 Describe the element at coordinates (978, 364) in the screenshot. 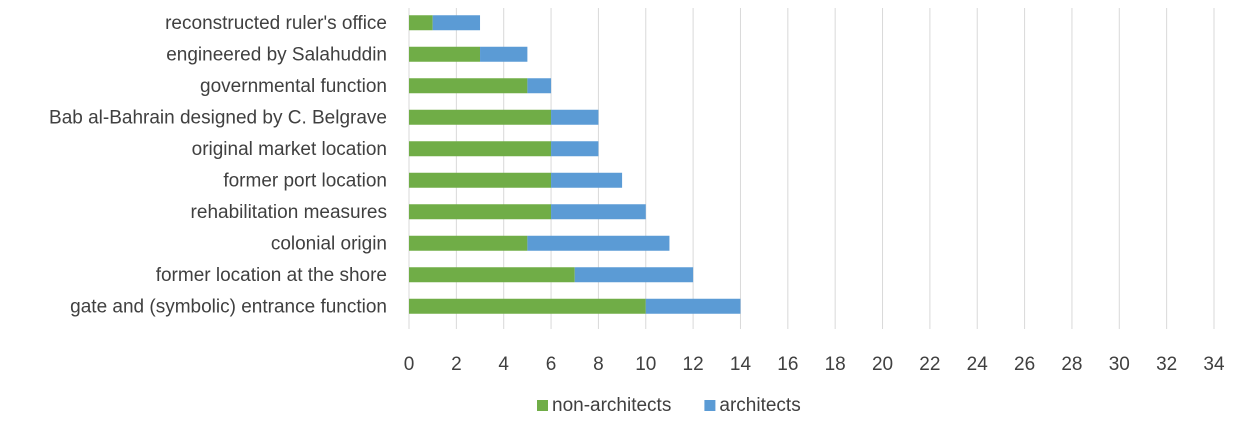

I see `x-tick-label: 24` at that location.